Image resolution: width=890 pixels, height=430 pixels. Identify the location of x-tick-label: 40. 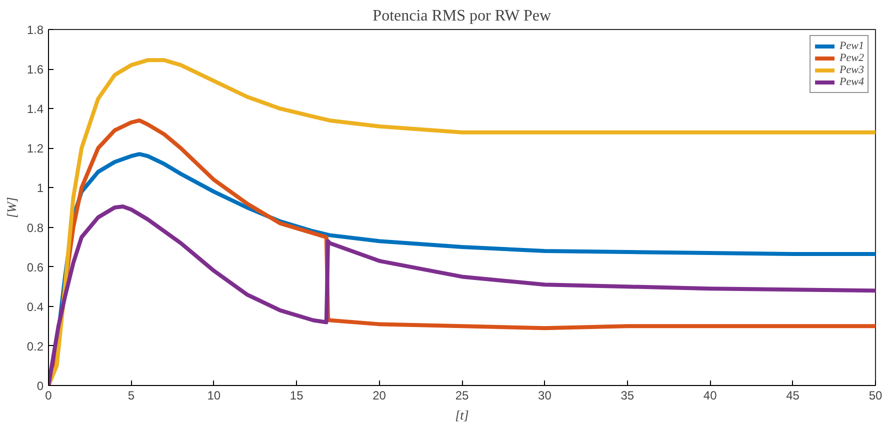
(710, 395).